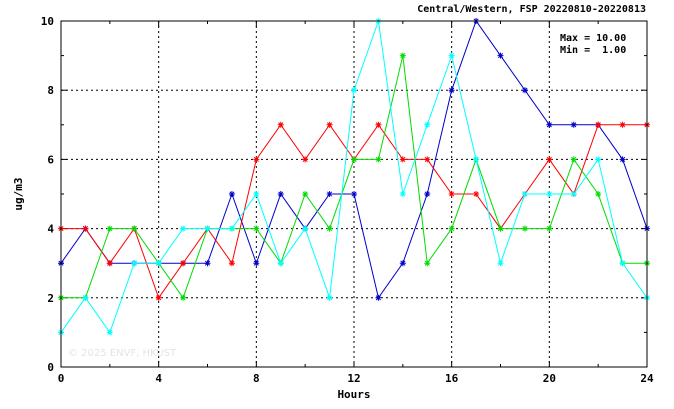  What do you see at coordinates (122, 353) in the screenshot?
I see `watermark: © 2025 ENVF, HKUST` at bounding box center [122, 353].